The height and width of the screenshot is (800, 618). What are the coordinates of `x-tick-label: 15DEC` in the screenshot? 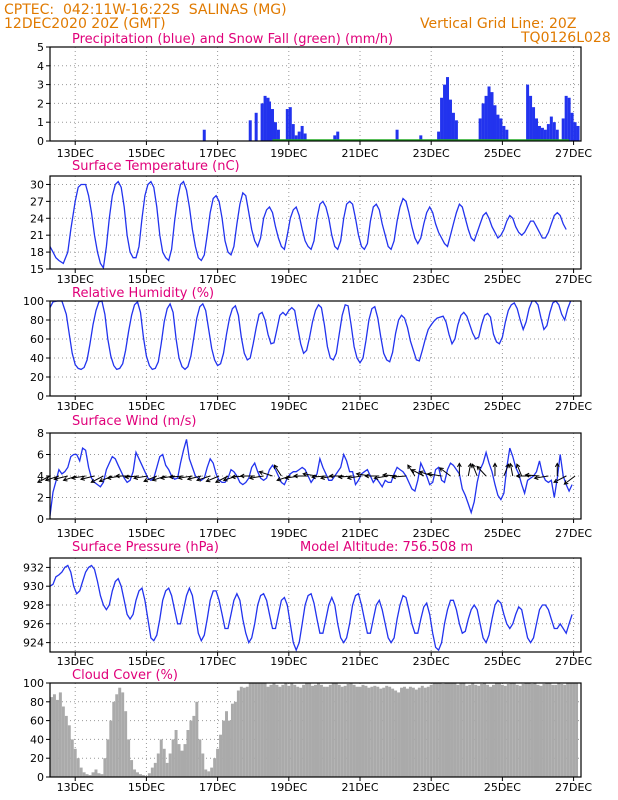 It's located at (146, 406).